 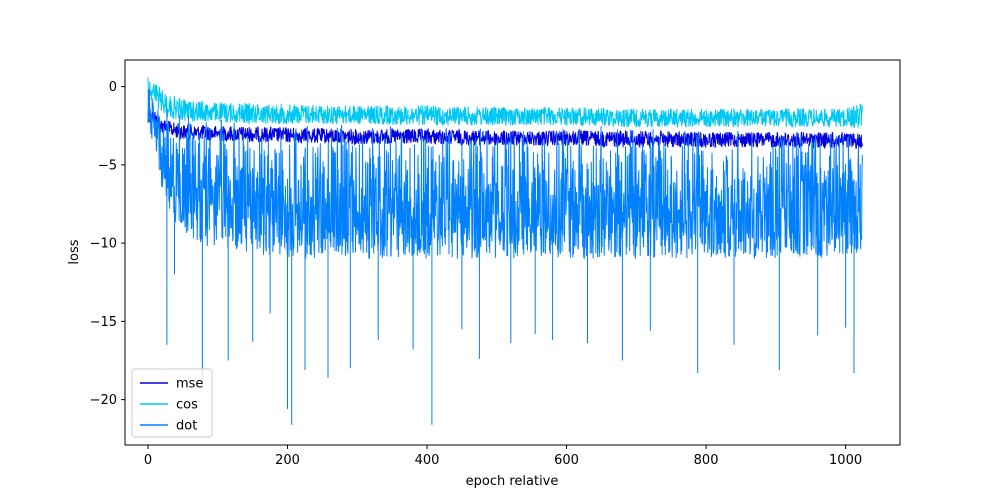 I want to click on y-axis: 0 −5 −10 −15 −20, so click(x=107, y=244).